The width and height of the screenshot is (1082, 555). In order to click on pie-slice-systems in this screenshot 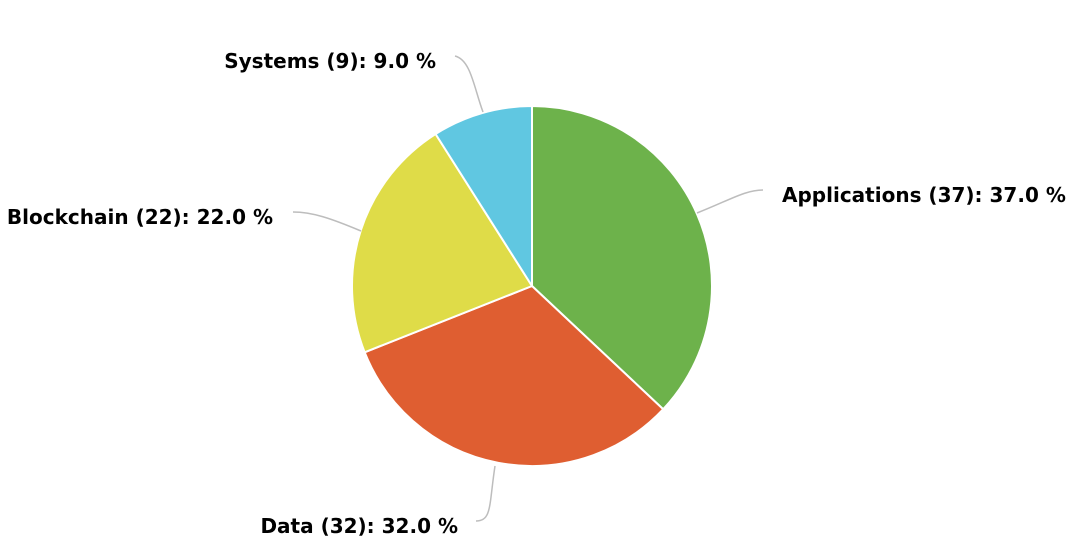, I will do `click(483, 196)`.